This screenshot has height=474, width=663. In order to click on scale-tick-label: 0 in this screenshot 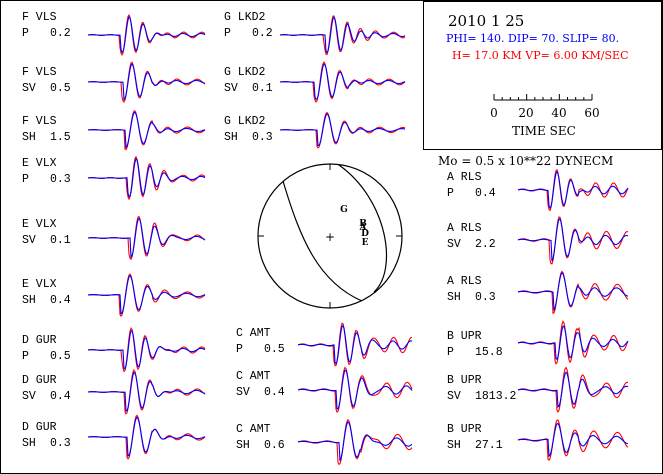, I will do `click(494, 113)`.